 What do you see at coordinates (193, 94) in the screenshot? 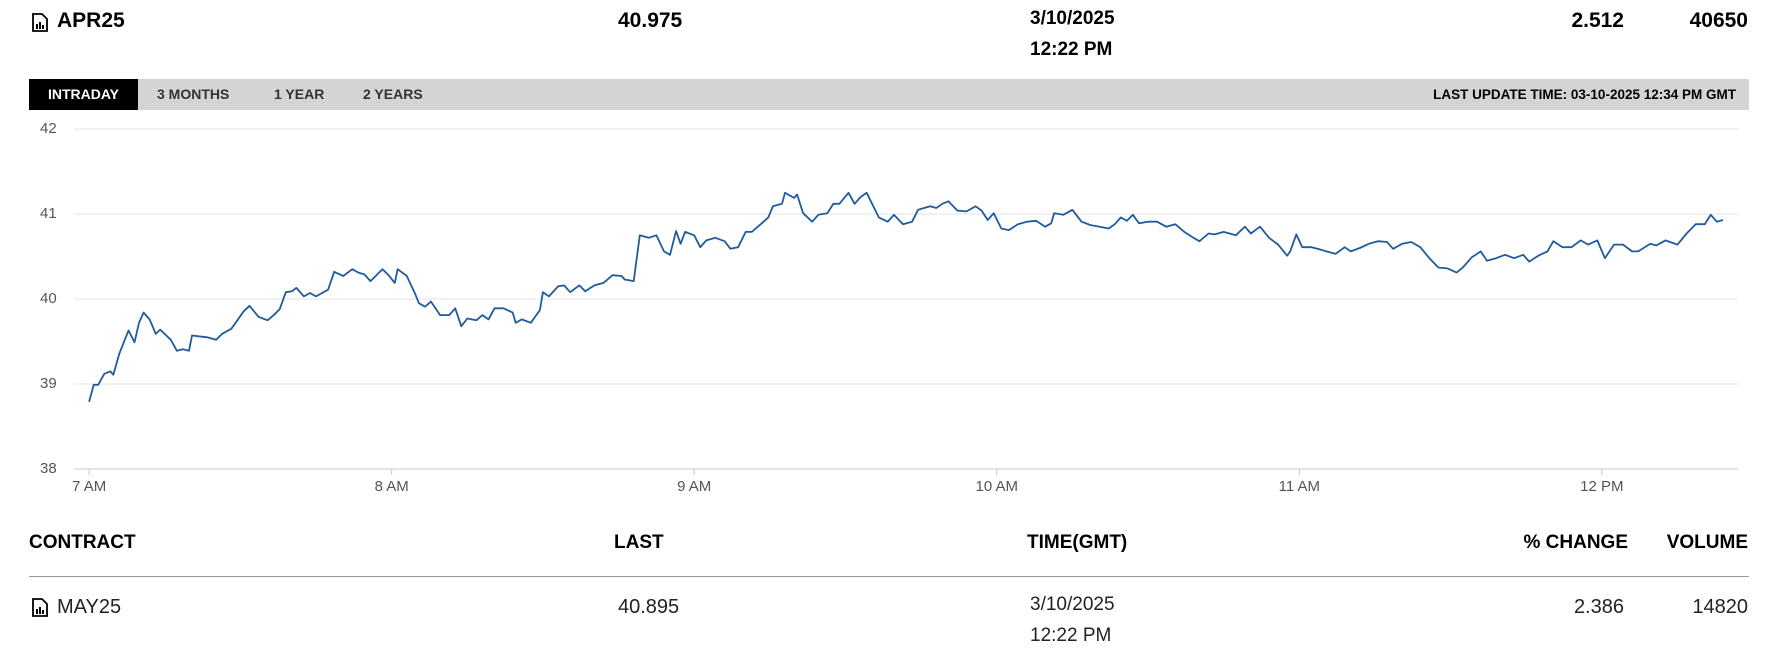
I see `tab: 3 MONTHS` at bounding box center [193, 94].